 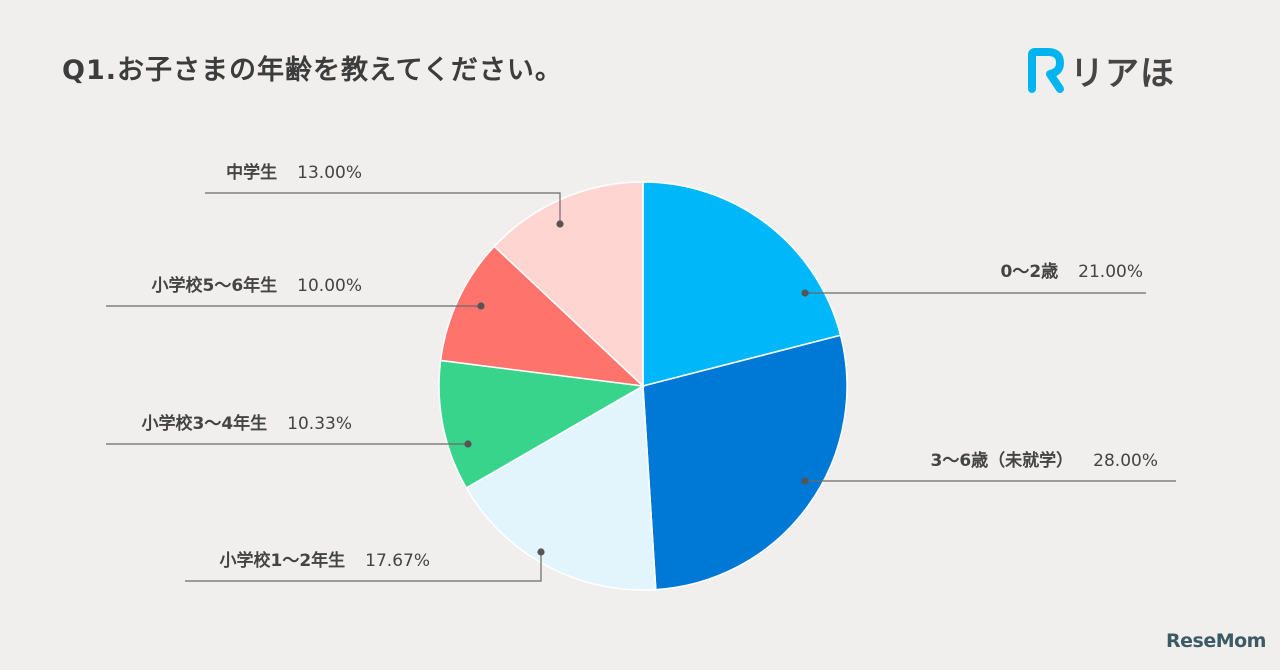 What do you see at coordinates (329, 286) in the screenshot?
I see `slice-label-value: 10.00%` at bounding box center [329, 286].